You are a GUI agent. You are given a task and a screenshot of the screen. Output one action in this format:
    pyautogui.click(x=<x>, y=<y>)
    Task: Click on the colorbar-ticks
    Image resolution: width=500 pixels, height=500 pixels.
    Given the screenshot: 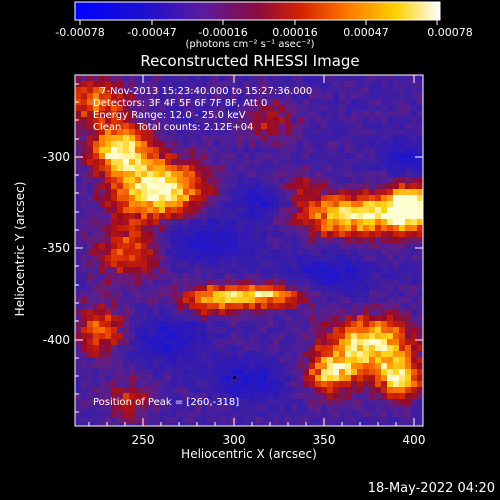 What is the action you would take?
    pyautogui.click(x=258, y=22)
    